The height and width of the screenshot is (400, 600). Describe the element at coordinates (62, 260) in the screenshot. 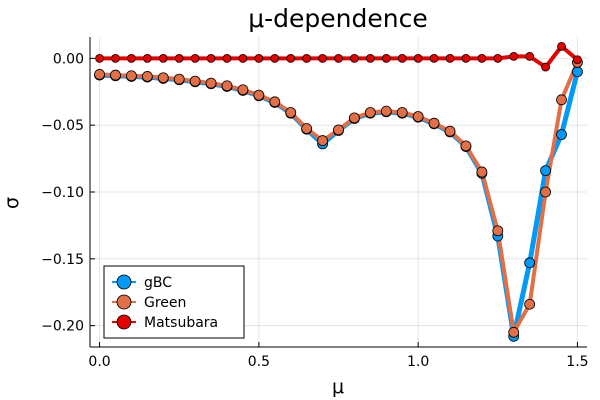

I see `y-tick-label: −0.15` at that location.